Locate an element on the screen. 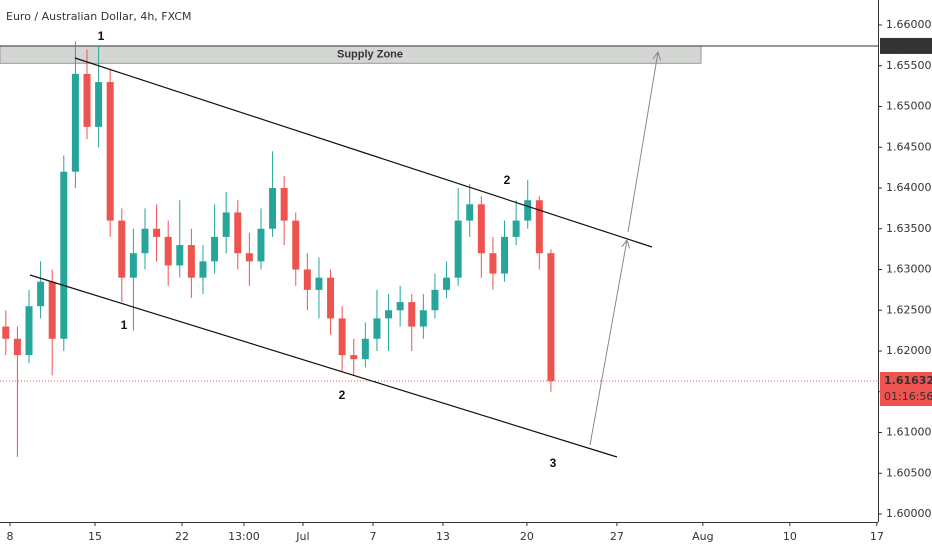 The height and width of the screenshot is (550, 932). x-tick-label: 20 is located at coordinates (527, 536).